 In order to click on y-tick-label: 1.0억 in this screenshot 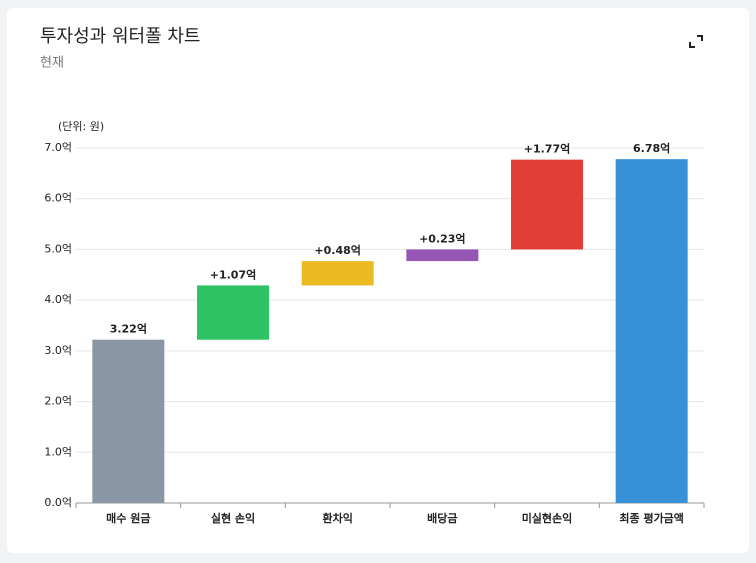, I will do `click(58, 451)`.